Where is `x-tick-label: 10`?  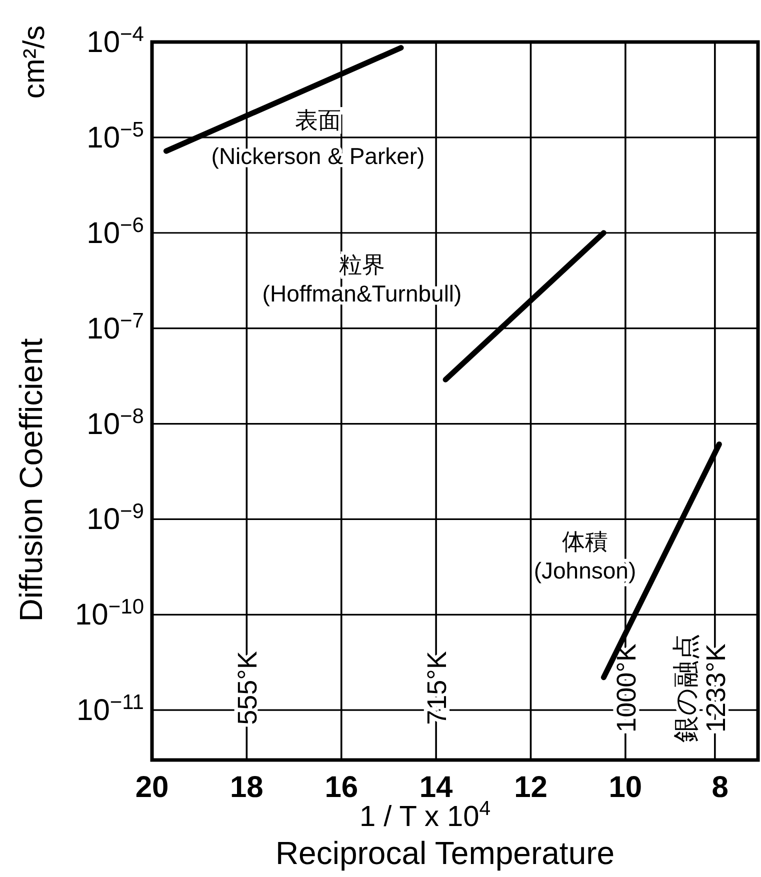
x-tick-label: 10 is located at coordinates (625, 787).